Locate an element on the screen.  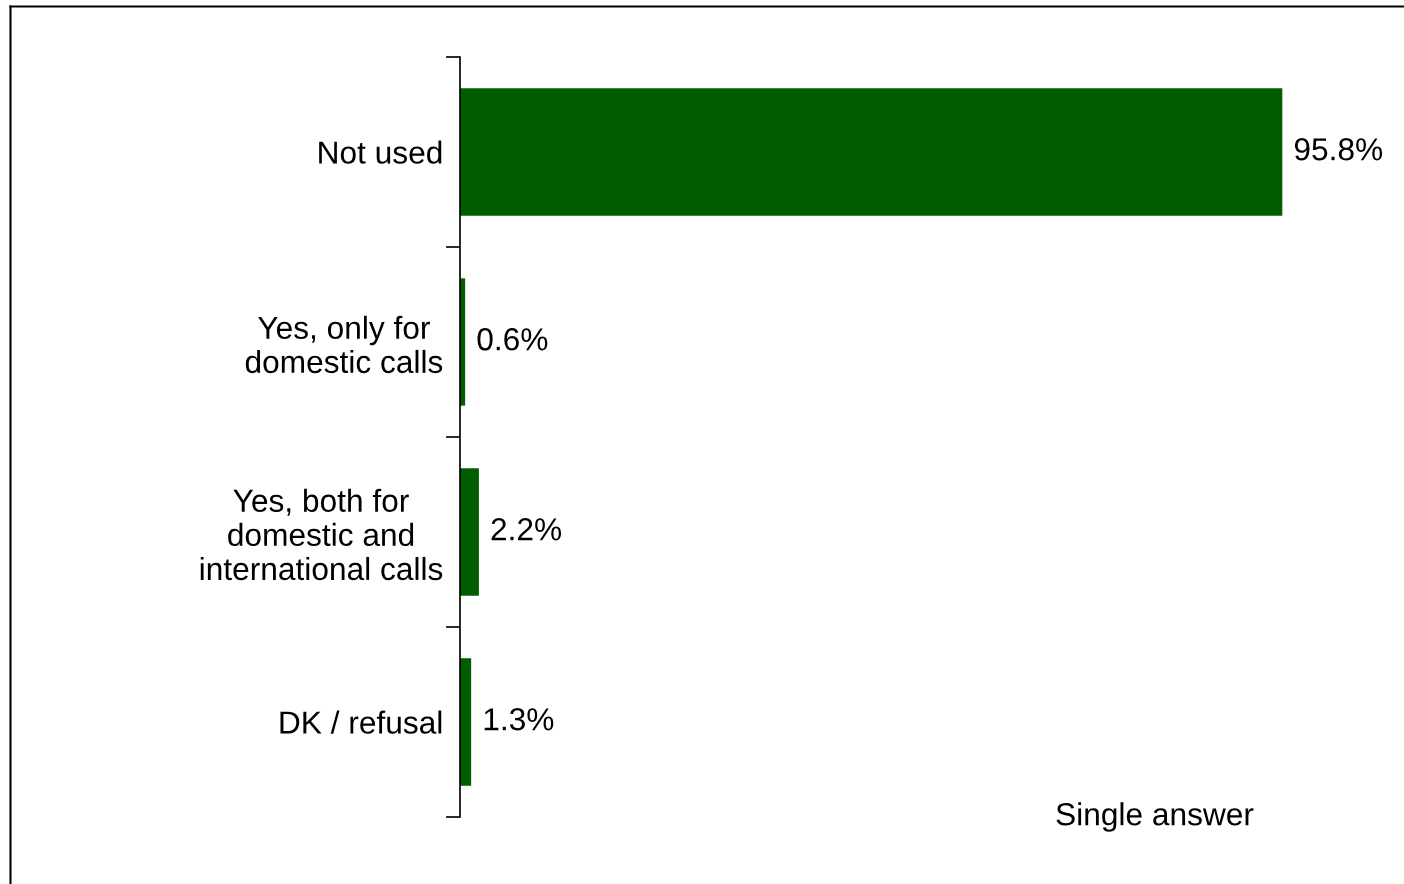
annotation: Single answer is located at coordinates (1155, 817).